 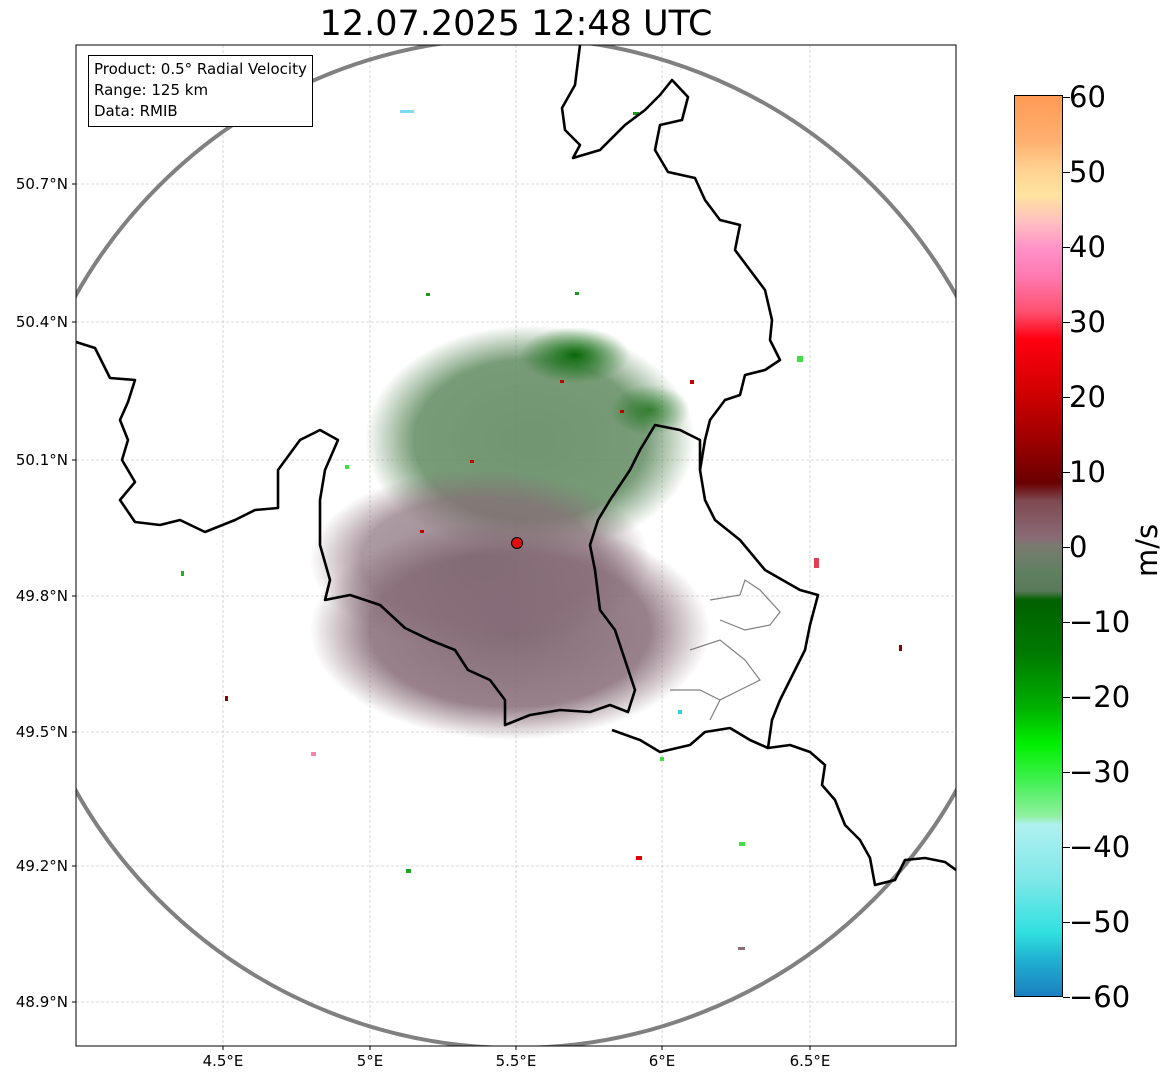 What do you see at coordinates (41, 596) in the screenshot?
I see `lat-label: 49.8°N` at bounding box center [41, 596].